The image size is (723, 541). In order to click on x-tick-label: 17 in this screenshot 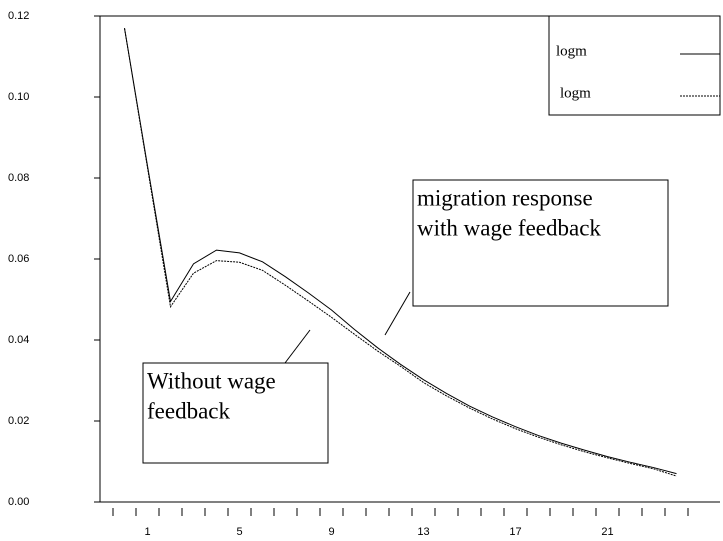, I will do `click(515, 532)`.